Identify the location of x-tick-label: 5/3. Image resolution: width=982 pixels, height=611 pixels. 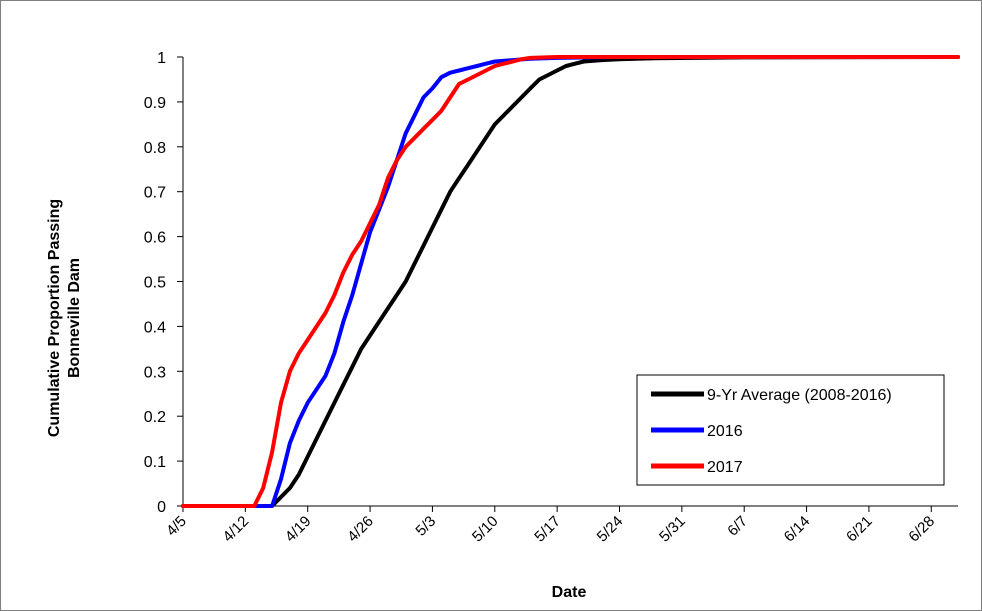
(425, 526).